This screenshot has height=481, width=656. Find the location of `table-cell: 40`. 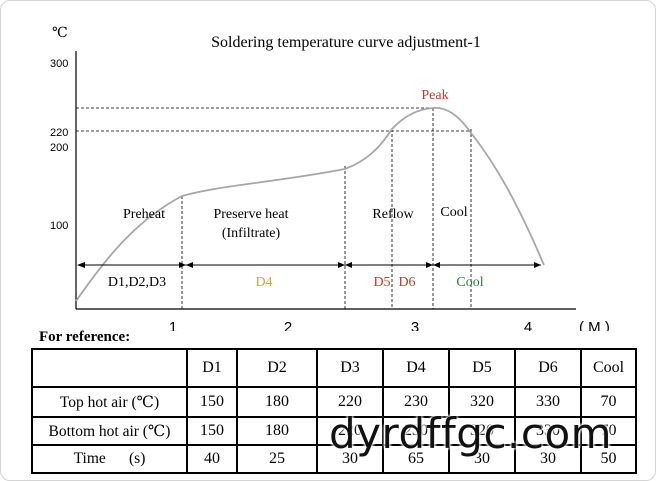

table-cell: 40 is located at coordinates (212, 459).